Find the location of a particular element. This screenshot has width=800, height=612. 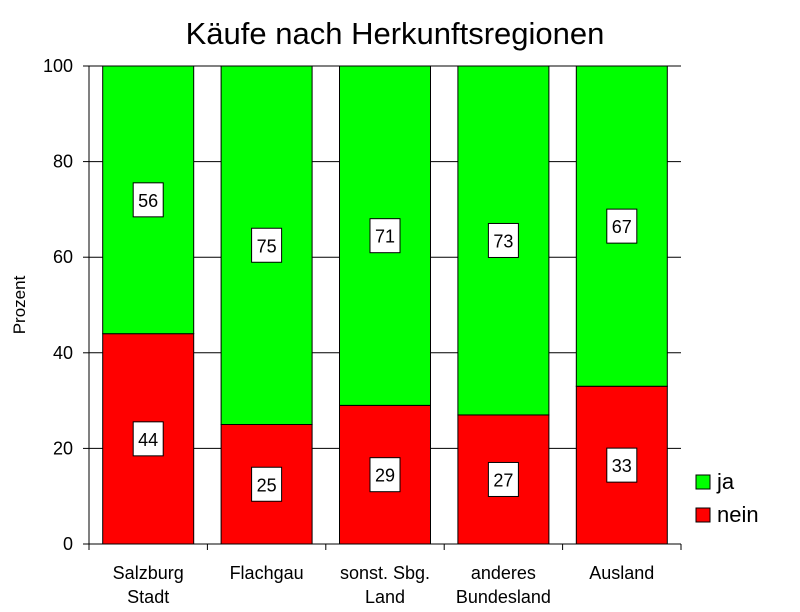

data-label-nein: 27 is located at coordinates (503, 480).